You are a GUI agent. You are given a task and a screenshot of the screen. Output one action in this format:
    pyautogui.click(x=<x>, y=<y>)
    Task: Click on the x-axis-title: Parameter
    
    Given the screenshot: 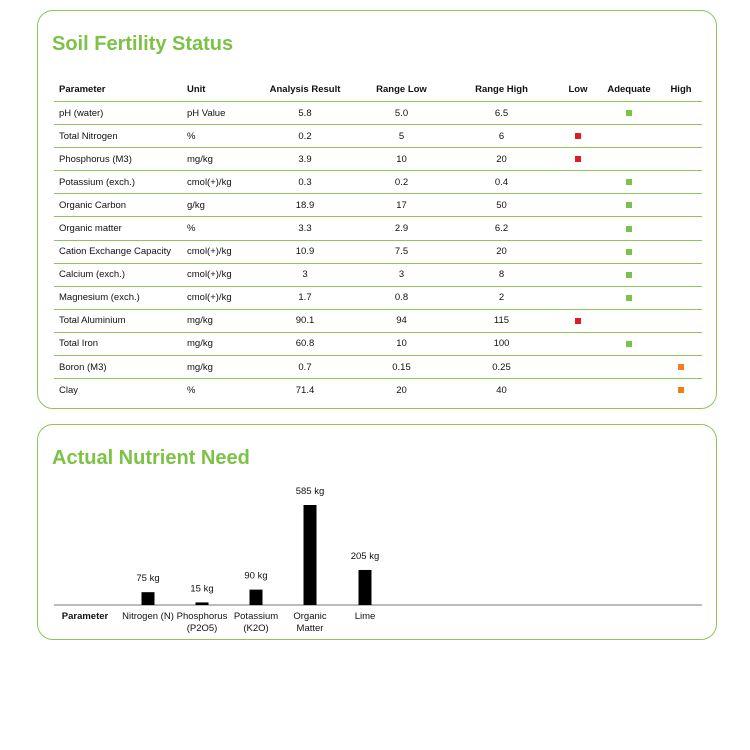 What is the action you would take?
    pyautogui.click(x=85, y=616)
    